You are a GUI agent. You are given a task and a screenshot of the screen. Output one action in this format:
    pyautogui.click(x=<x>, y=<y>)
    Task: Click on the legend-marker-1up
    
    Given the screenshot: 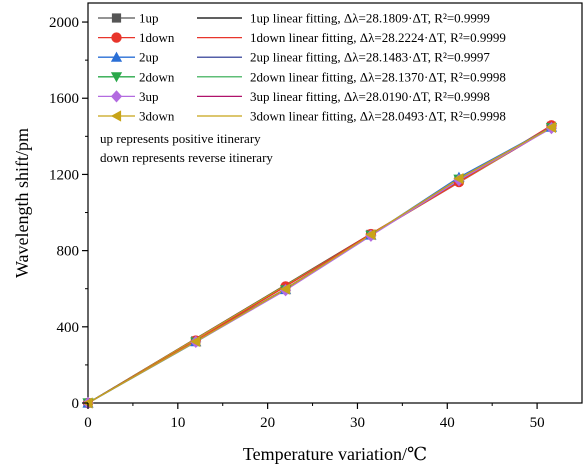 What is the action you would take?
    pyautogui.click(x=116, y=18)
    